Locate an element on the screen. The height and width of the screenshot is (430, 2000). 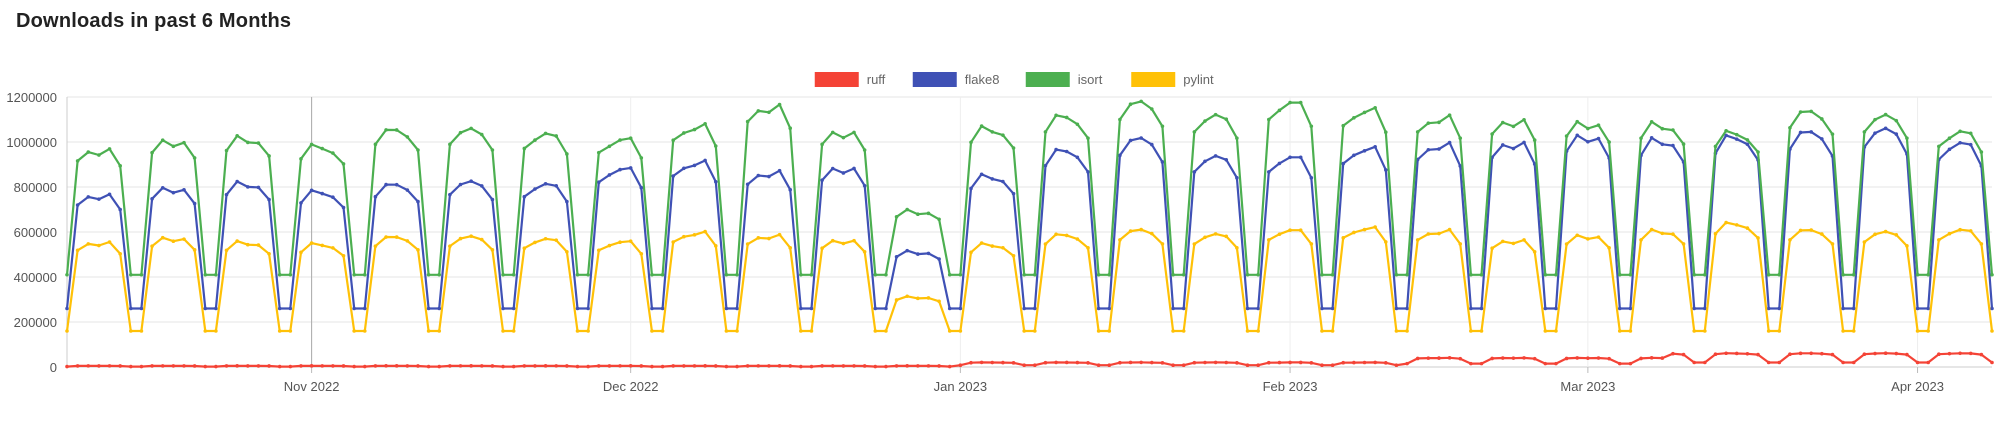
legend-swatch-isort is located at coordinates (1047, 79).